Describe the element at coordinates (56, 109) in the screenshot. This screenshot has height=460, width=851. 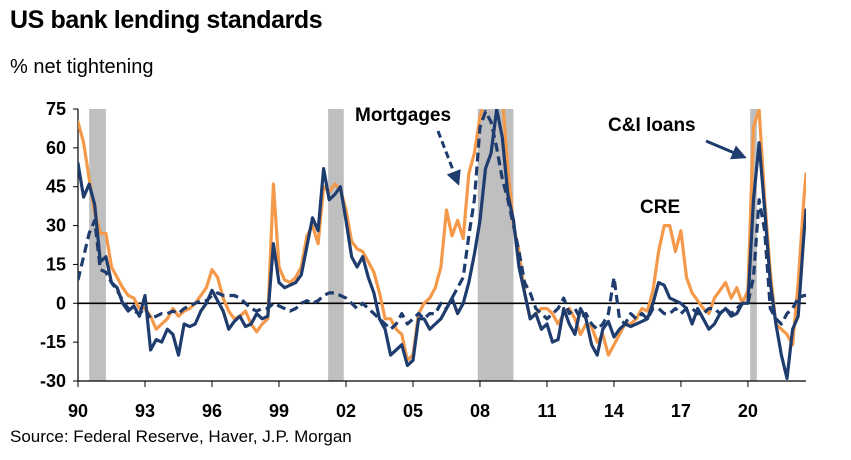
I see `y-tick-label: 75` at that location.